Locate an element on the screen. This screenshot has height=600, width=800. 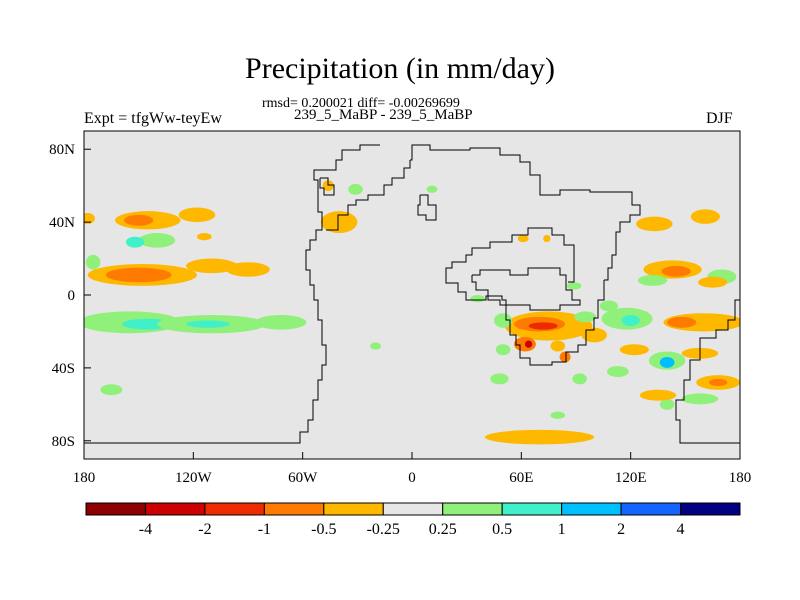
rmsd-diff-label: rmsd= 0.200021 diff= -0.00269699 is located at coordinates (361, 103).